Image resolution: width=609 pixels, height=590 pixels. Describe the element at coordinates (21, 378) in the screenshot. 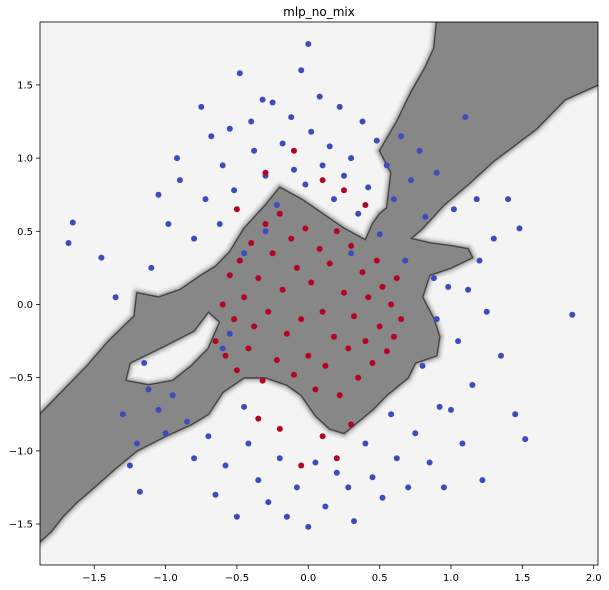

I see `y-tick-label: −0.5` at that location.